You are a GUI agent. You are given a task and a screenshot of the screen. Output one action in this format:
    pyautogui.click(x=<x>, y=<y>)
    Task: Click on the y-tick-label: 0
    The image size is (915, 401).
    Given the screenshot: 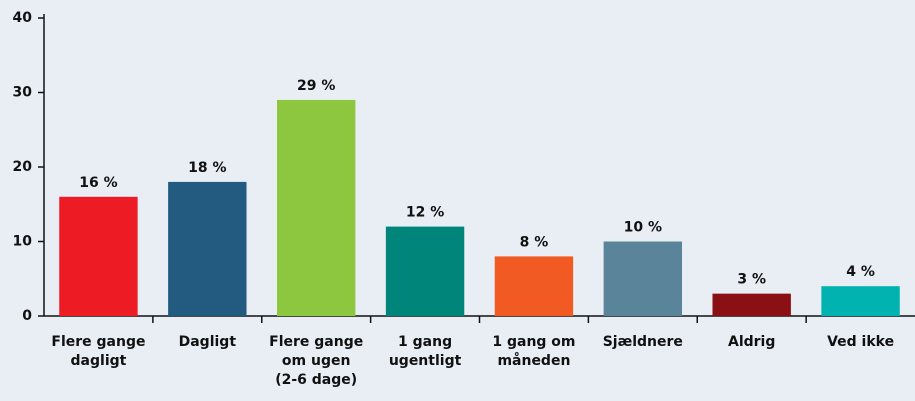 What is the action you would take?
    pyautogui.click(x=27, y=316)
    